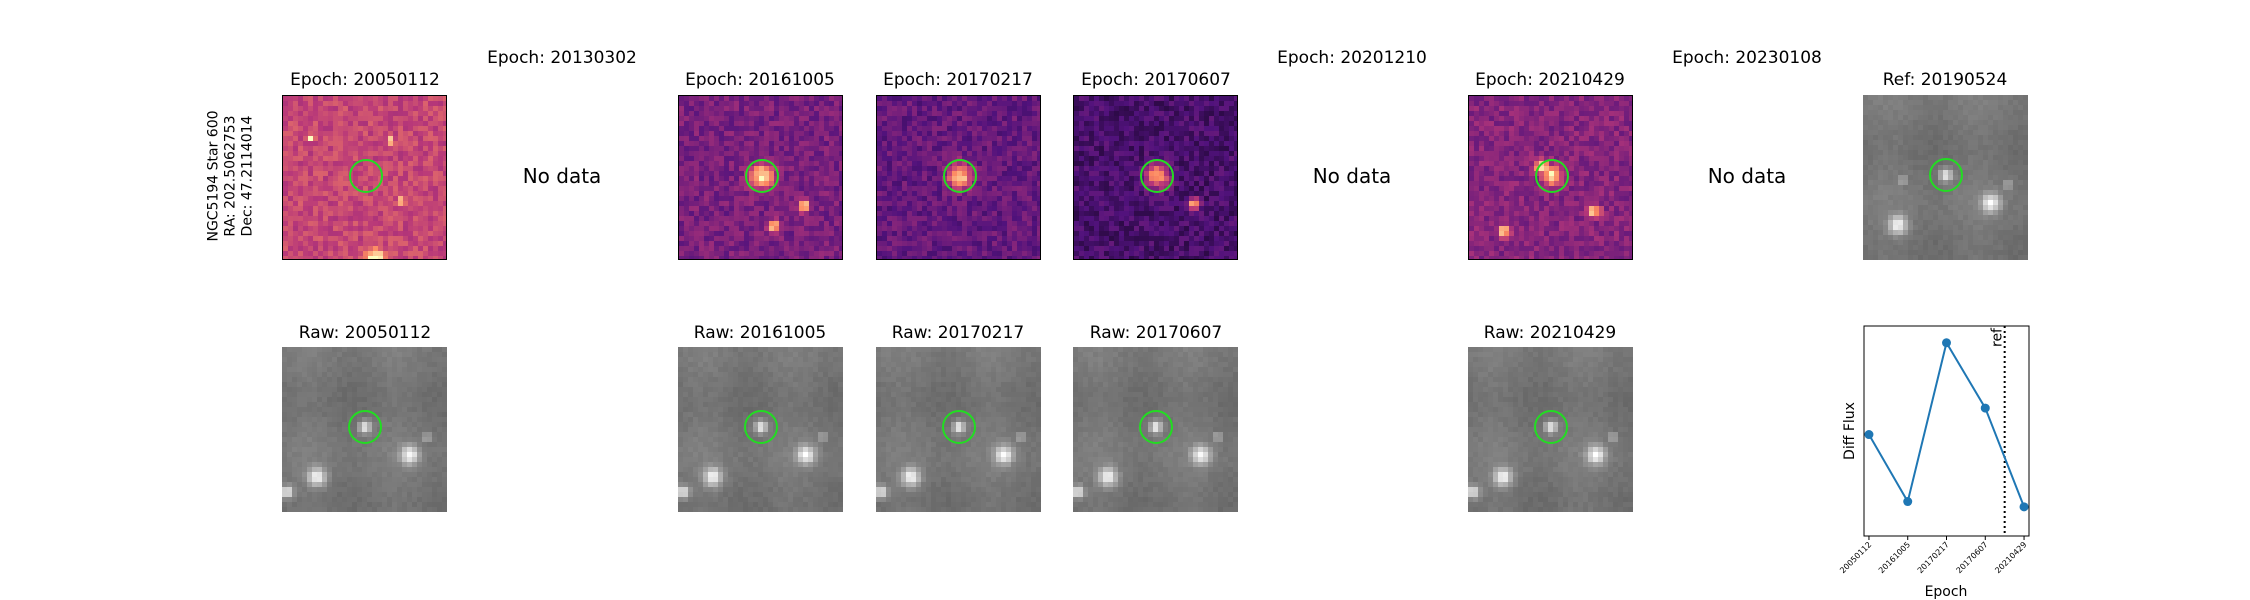 This screenshot has width=2250, height=600. I want to click on raw-title-20170217: Raw: 20170217, so click(958, 333).